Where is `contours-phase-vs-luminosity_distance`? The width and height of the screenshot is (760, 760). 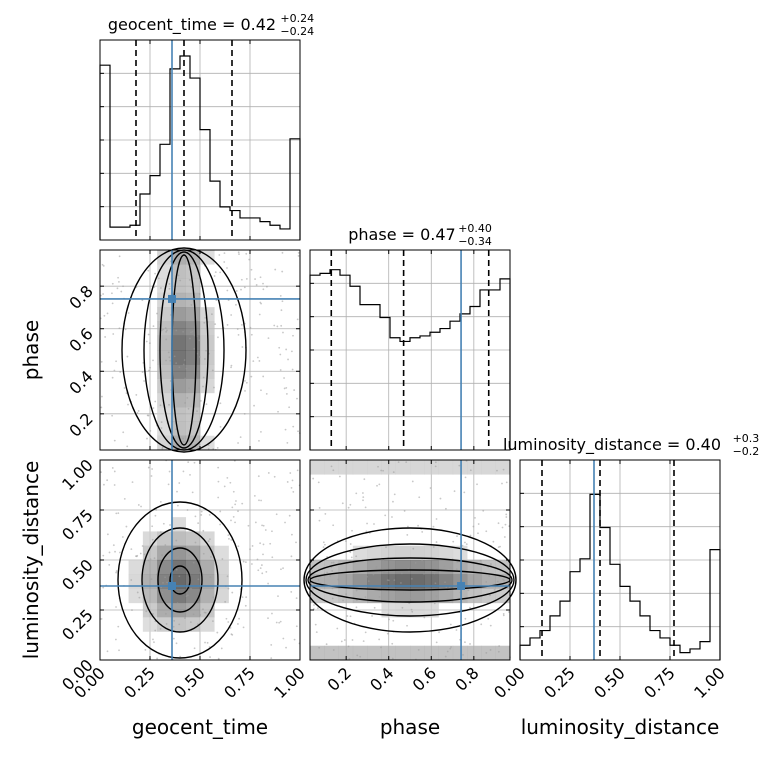 contours-phase-vs-luminosity_distance is located at coordinates (410, 580).